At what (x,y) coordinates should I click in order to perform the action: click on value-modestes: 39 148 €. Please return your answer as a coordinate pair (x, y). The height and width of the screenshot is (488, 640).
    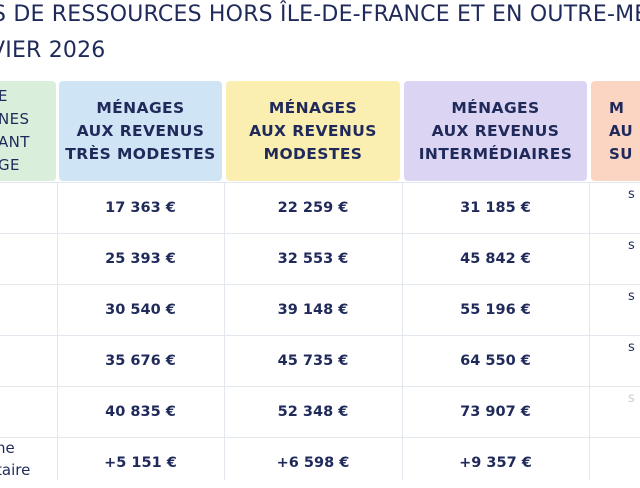
    Looking at the image, I should click on (313, 310).